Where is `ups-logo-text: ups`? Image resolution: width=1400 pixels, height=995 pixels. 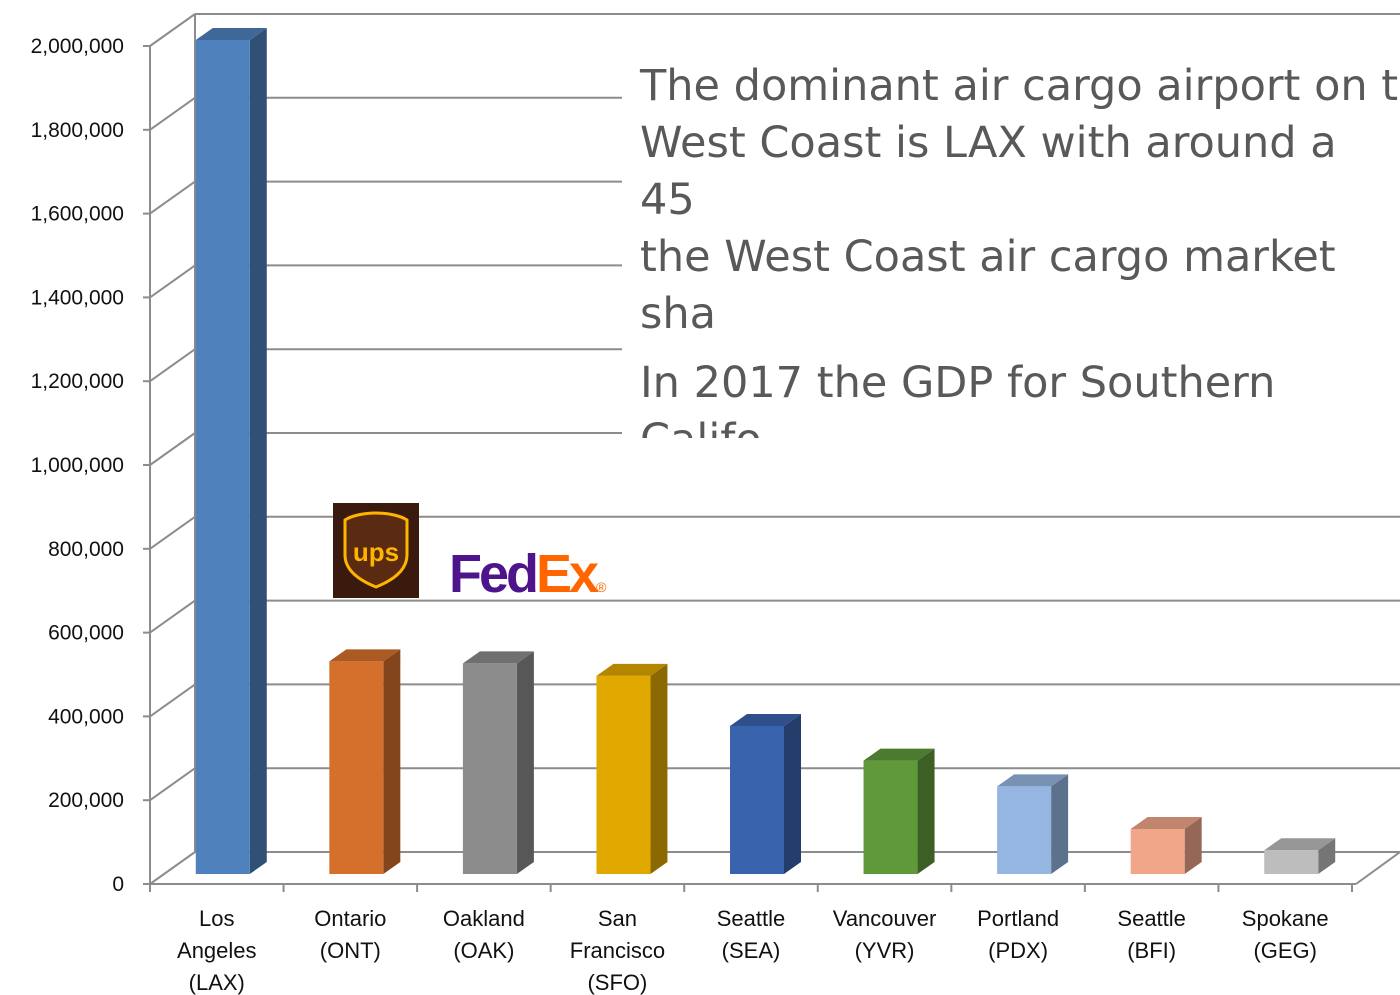 ups-logo-text: ups is located at coordinates (376, 552).